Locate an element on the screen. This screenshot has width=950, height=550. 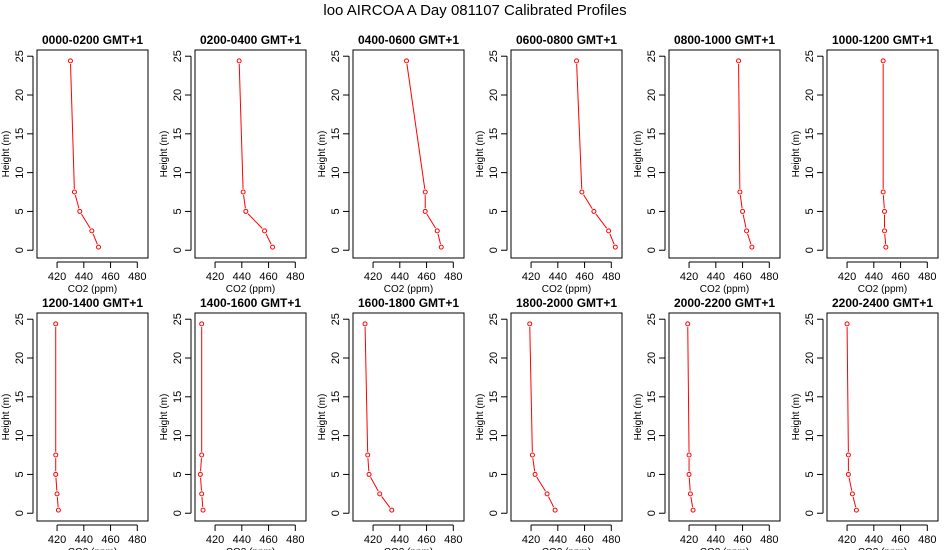
panel-title: 0600-0800 GMT+1 is located at coordinates (566, 40).